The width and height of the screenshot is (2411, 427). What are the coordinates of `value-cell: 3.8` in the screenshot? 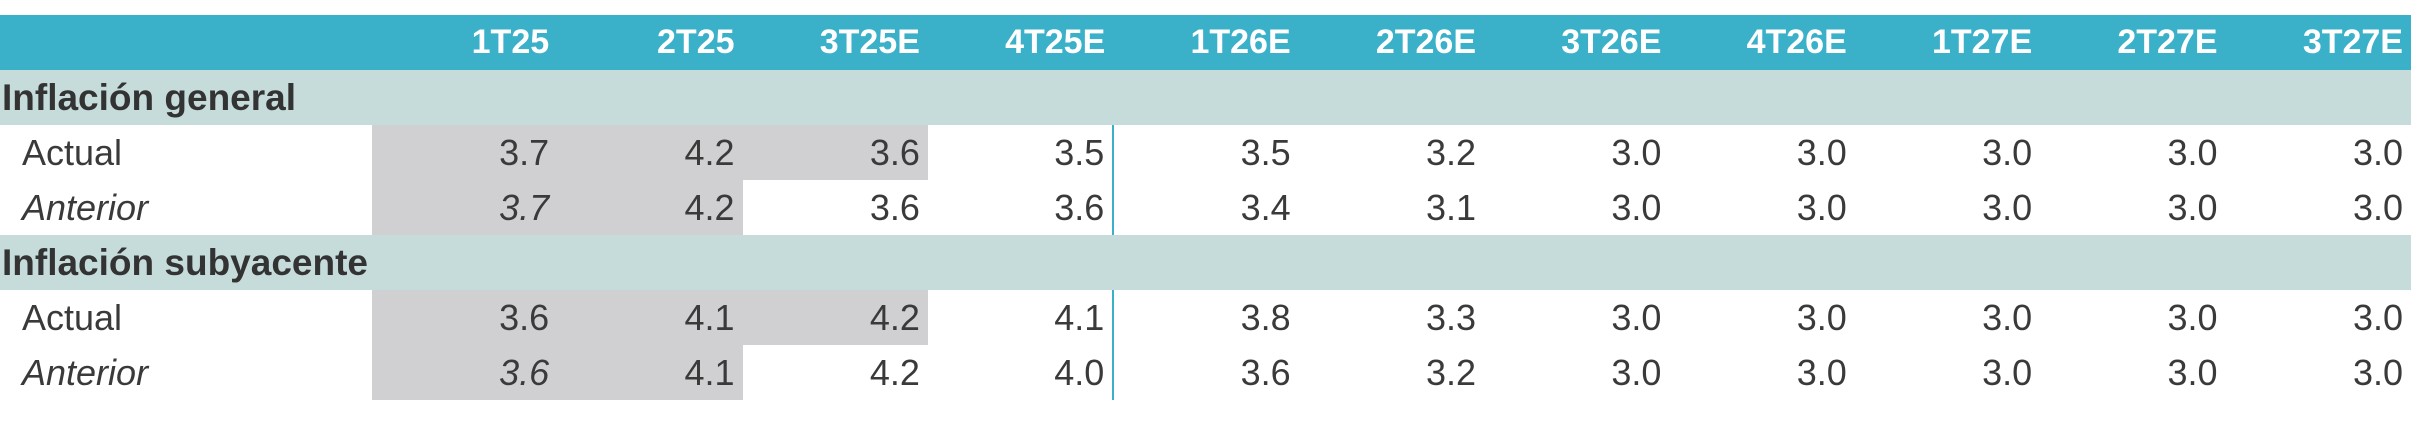 It's located at (1265, 317).